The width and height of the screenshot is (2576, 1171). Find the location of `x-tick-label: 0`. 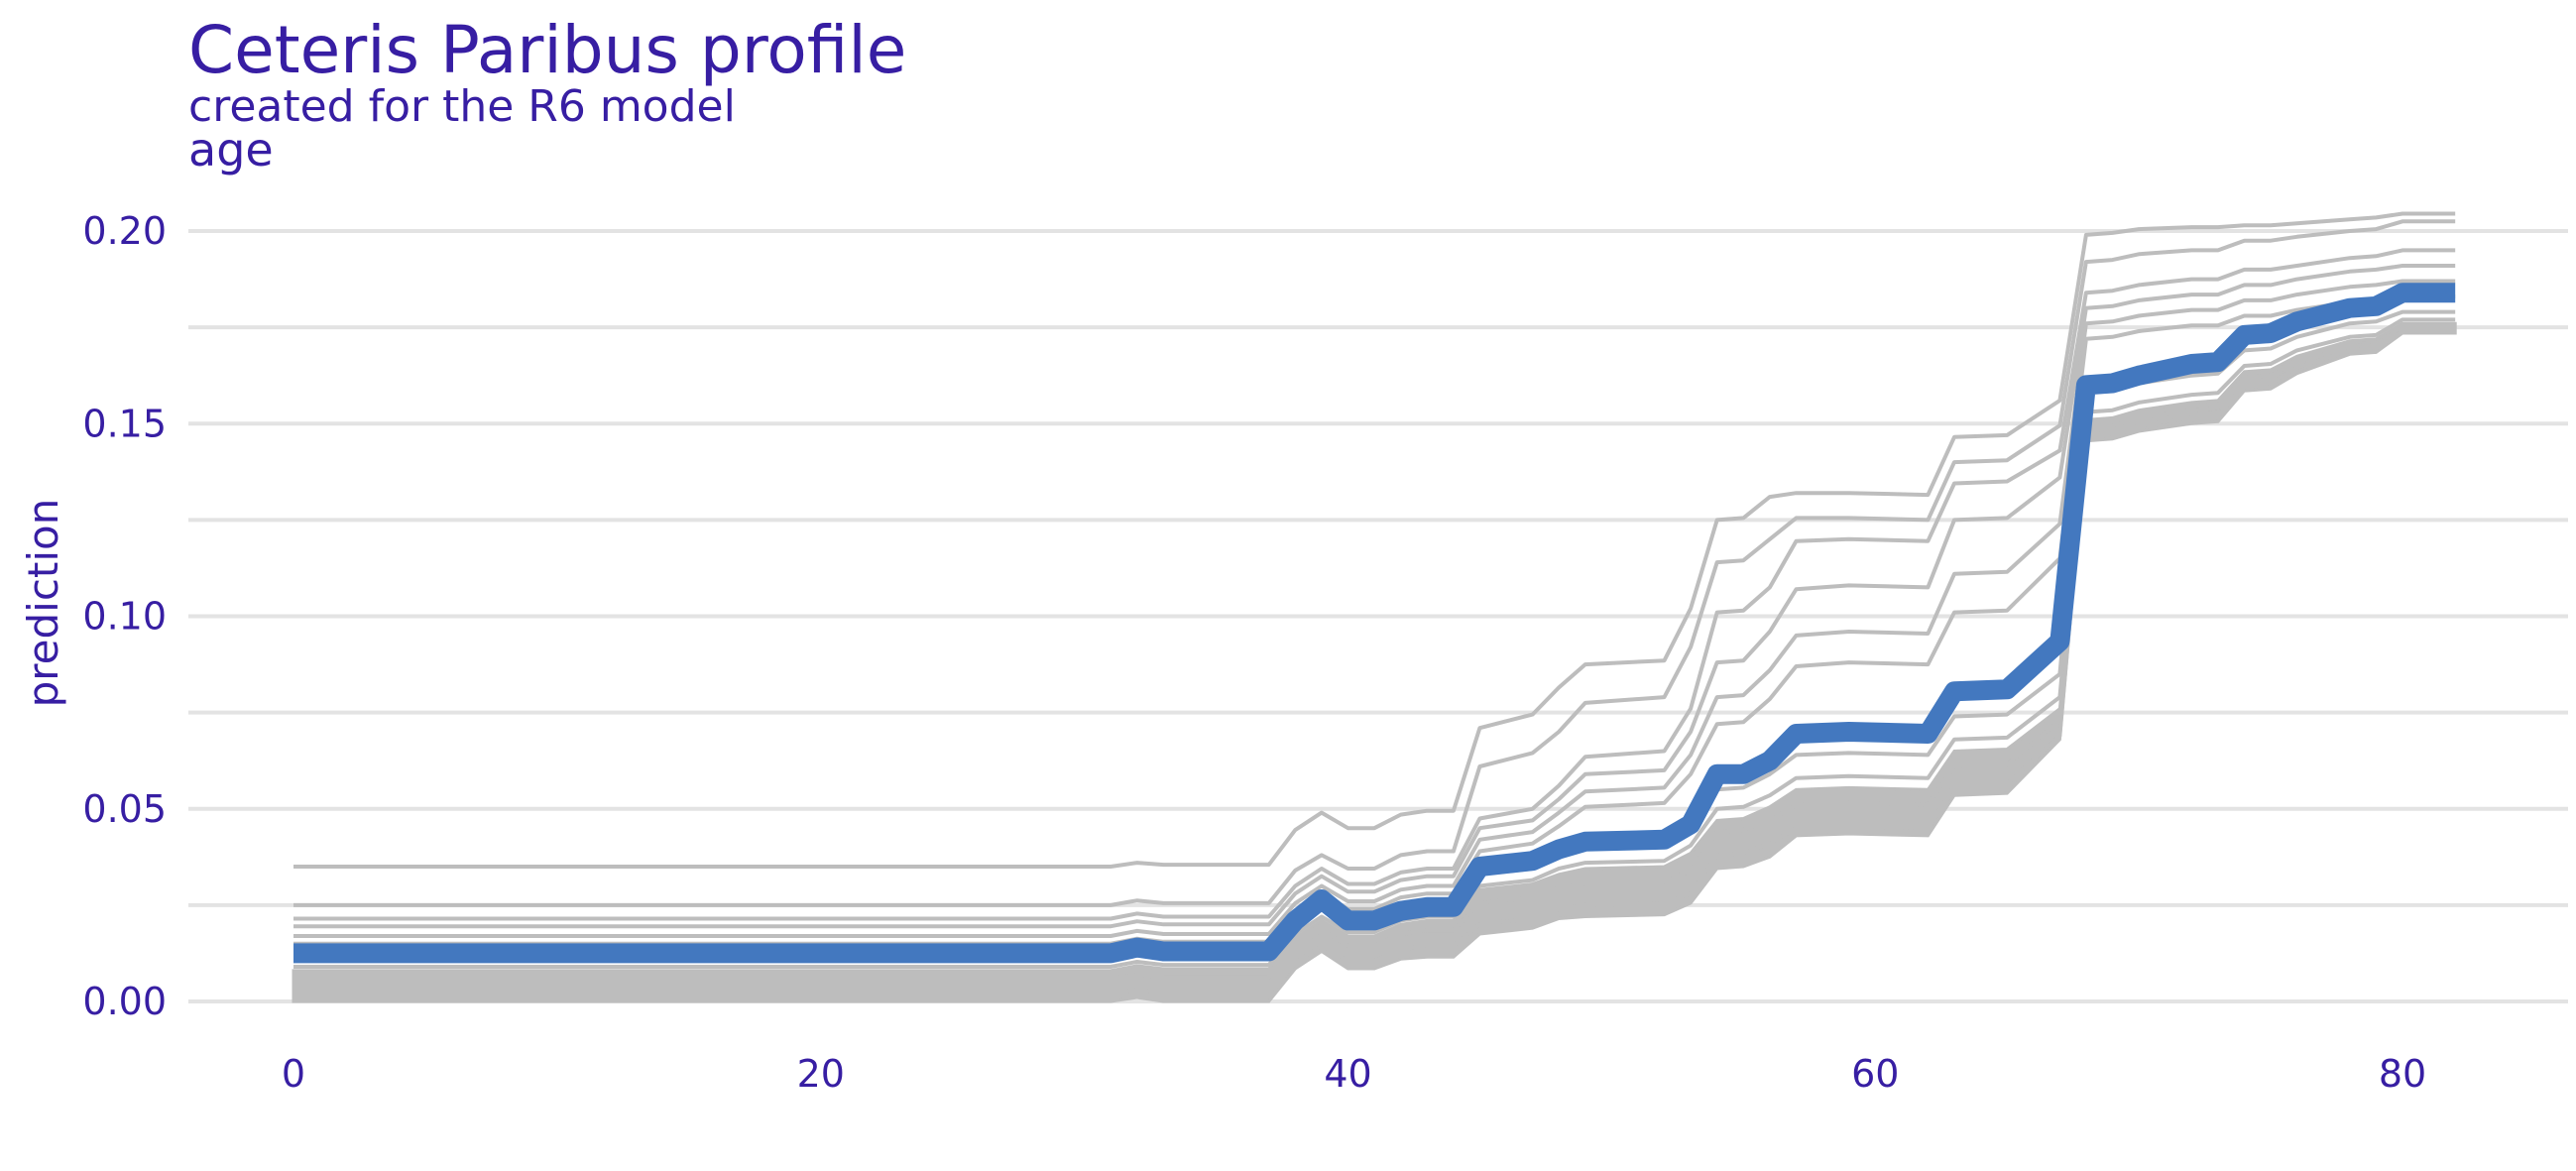

x-tick-label: 0 is located at coordinates (293, 1074).